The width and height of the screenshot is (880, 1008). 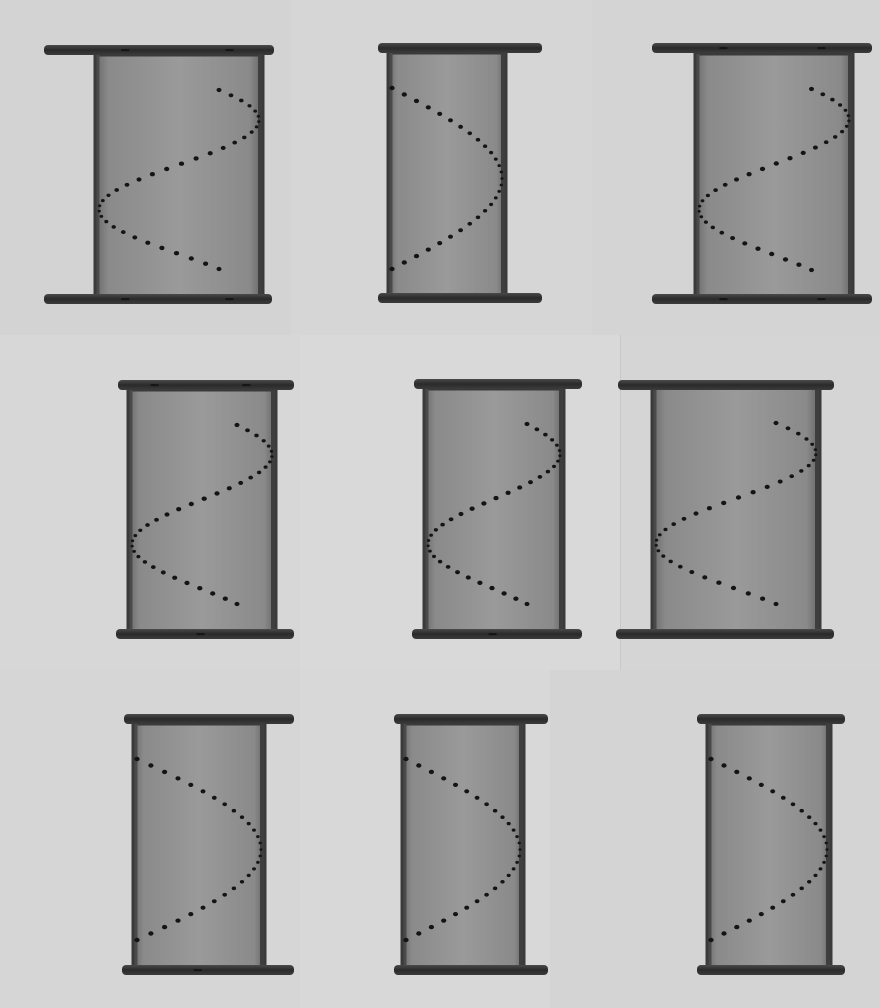 What do you see at coordinates (125, 299) in the screenshot?
I see `flange-marker` at bounding box center [125, 299].